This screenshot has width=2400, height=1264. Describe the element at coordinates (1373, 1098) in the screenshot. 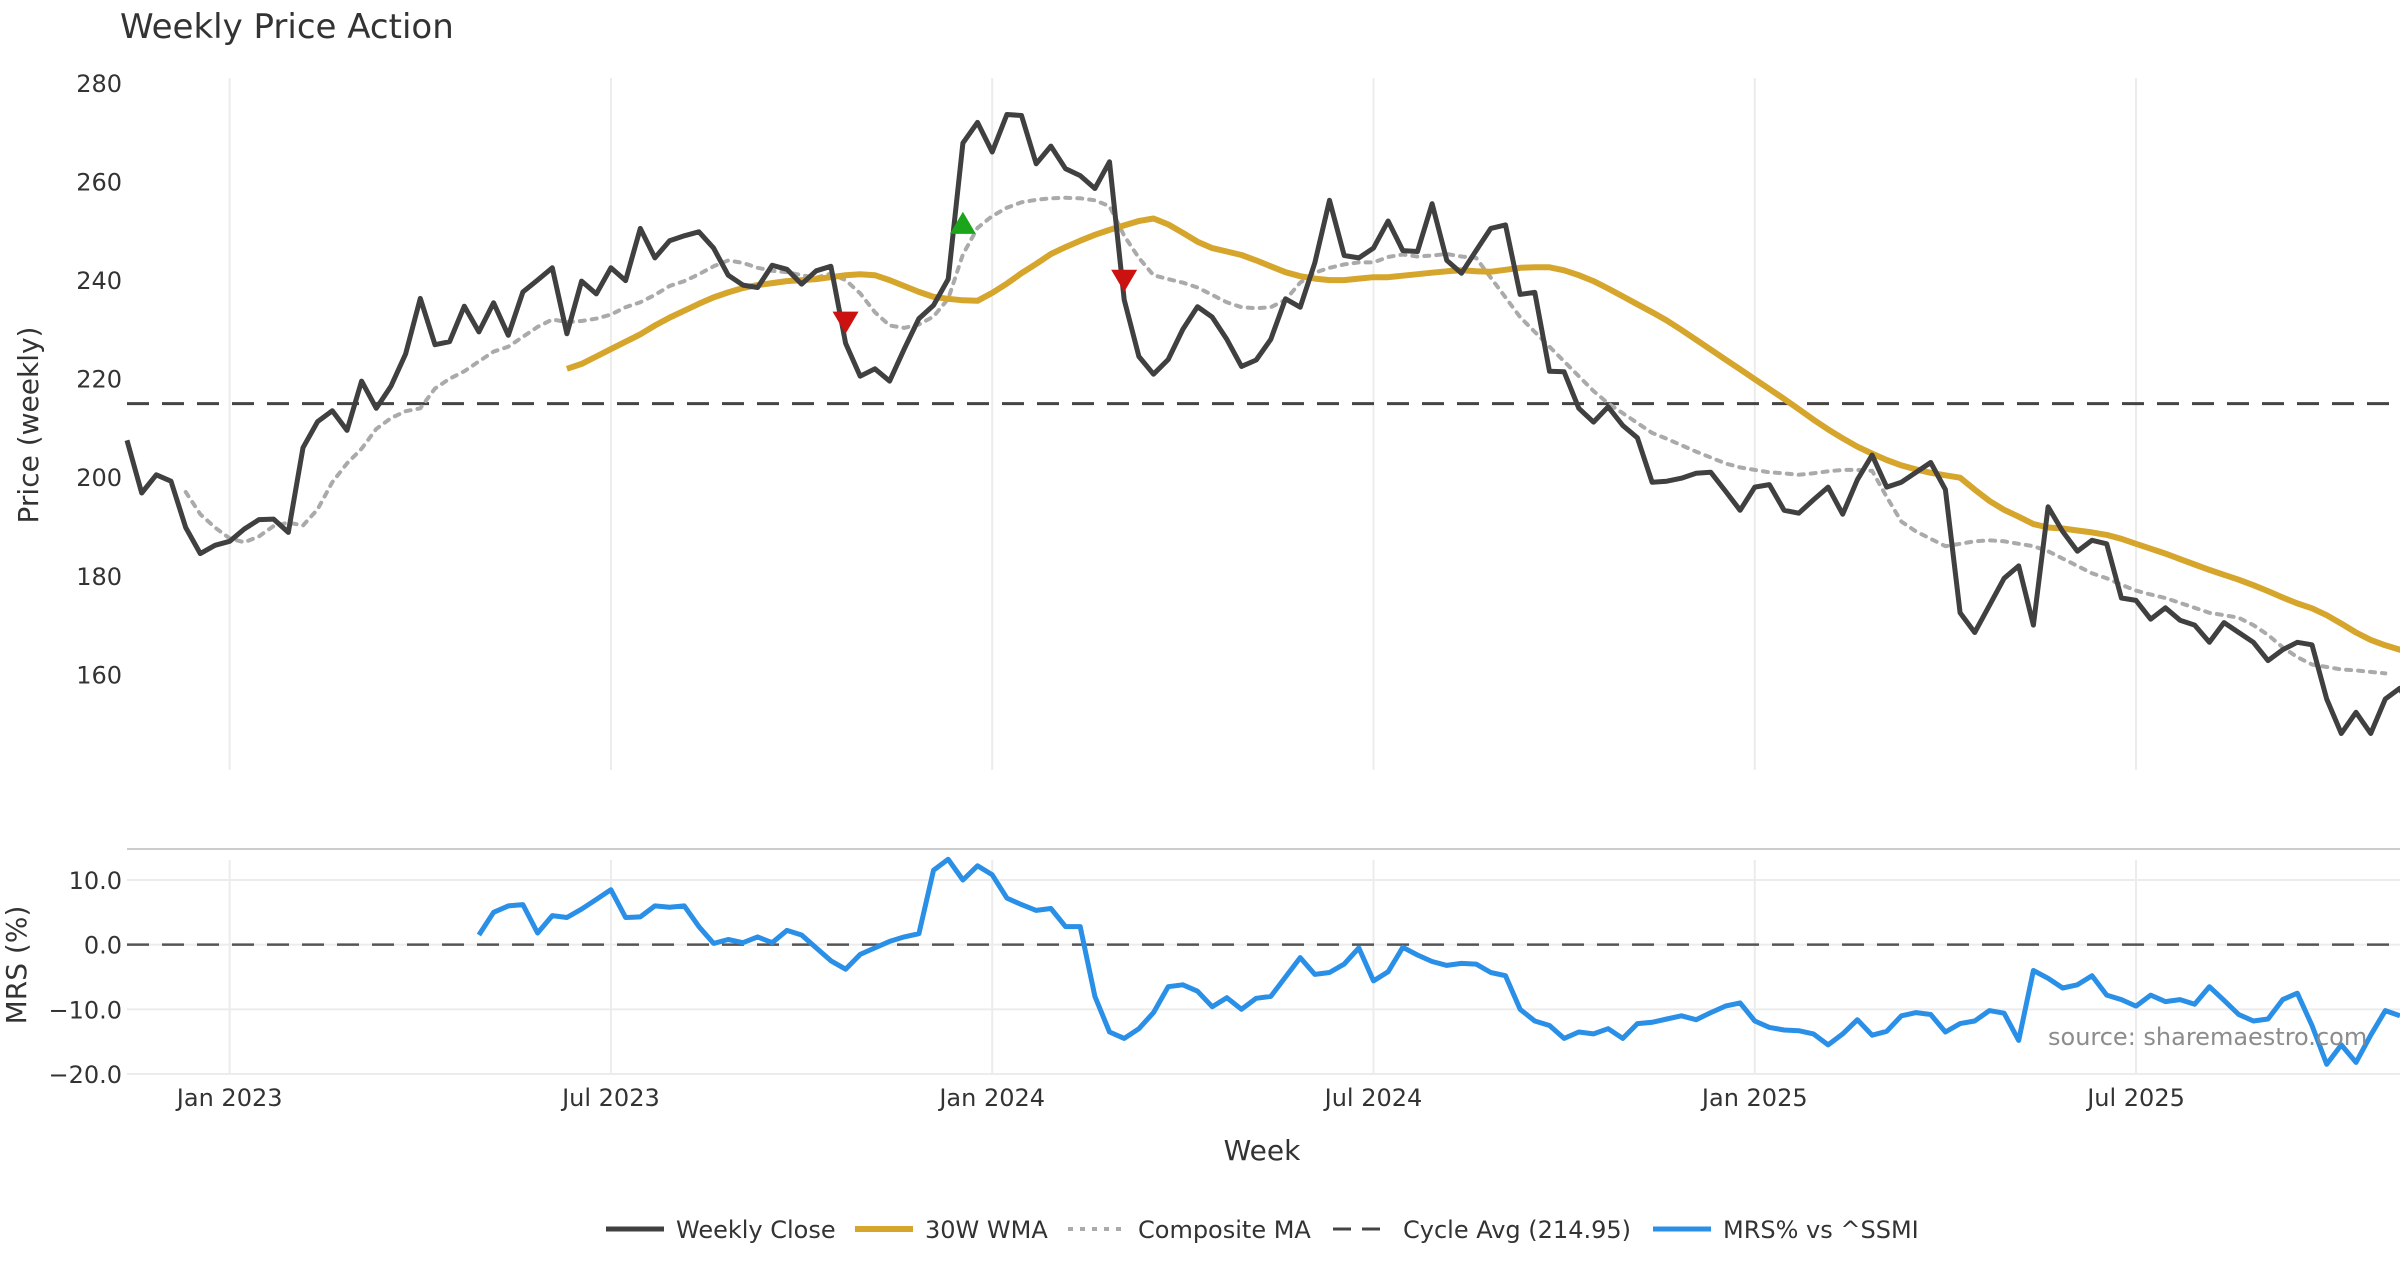

I see `x-tick-label: Jul 2024` at that location.